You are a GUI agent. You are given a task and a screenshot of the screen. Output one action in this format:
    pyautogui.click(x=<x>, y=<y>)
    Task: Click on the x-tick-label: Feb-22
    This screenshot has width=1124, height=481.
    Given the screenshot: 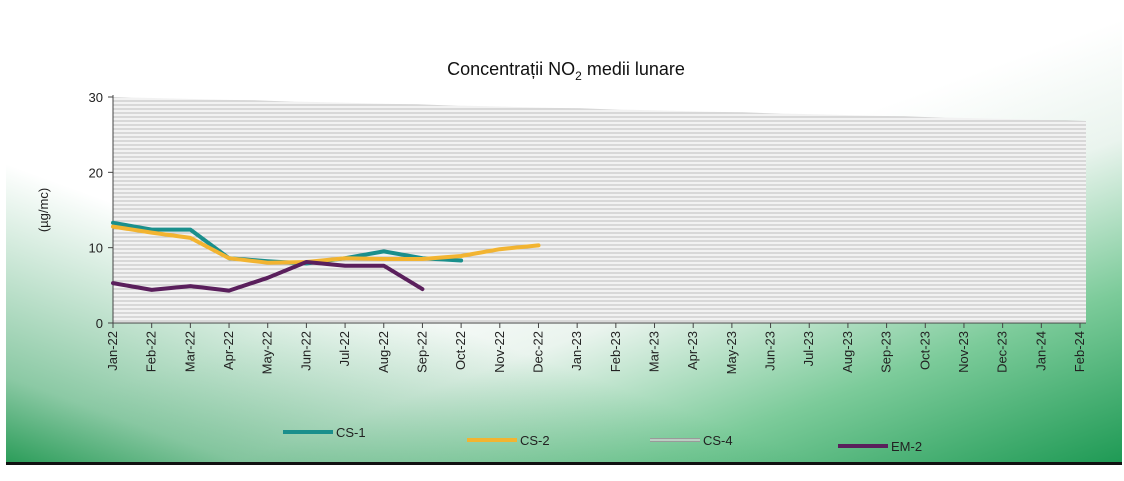 What is the action you would take?
    pyautogui.click(x=151, y=351)
    